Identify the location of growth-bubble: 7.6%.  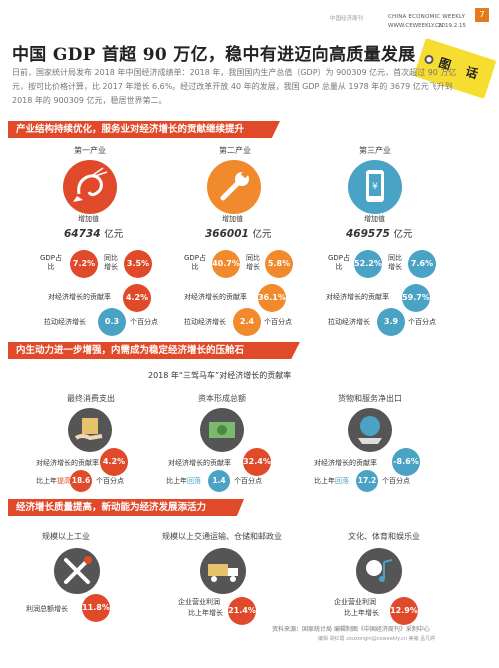
(422, 264).